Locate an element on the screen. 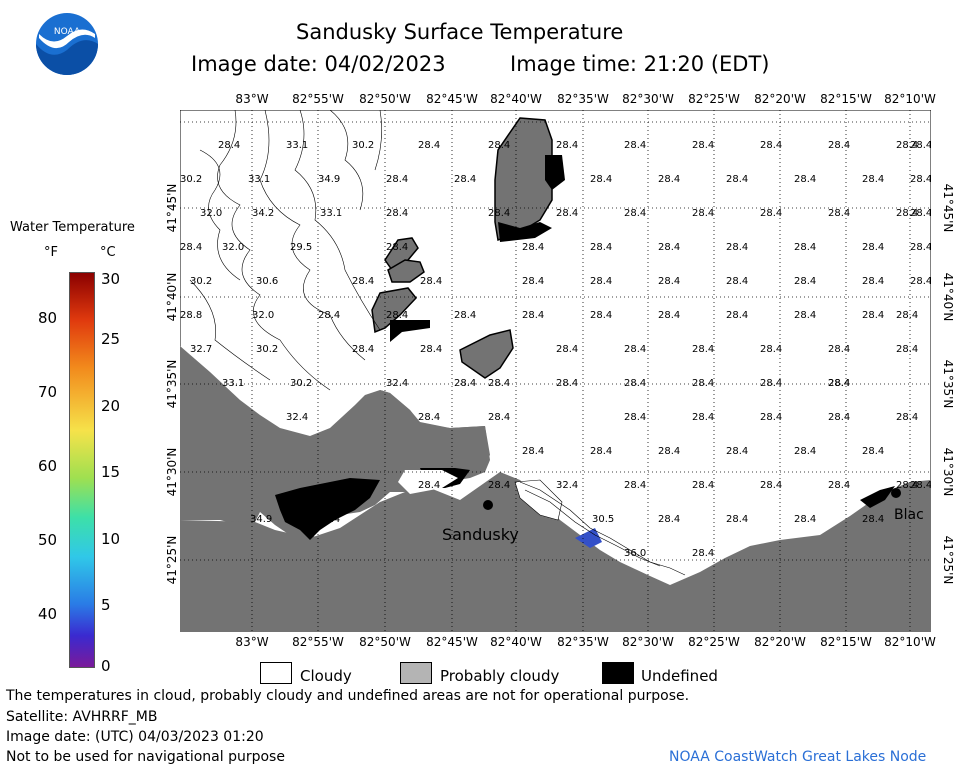 The width and height of the screenshot is (969, 773). noaa-logo: NOAA is located at coordinates (67, 44).